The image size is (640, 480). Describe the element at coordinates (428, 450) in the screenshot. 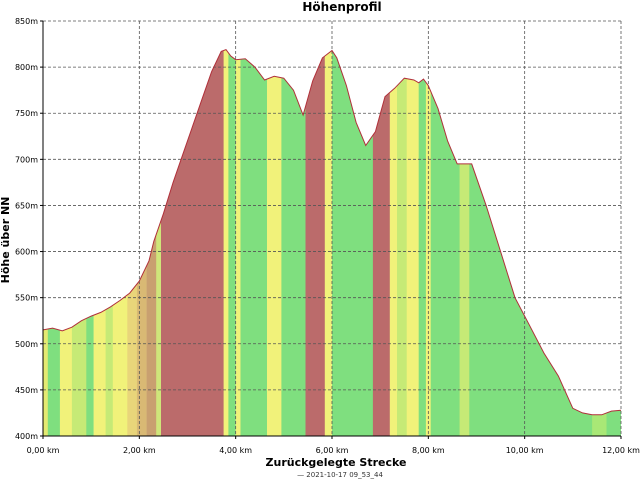

I see `x-tick-label: 8,00 km` at that location.